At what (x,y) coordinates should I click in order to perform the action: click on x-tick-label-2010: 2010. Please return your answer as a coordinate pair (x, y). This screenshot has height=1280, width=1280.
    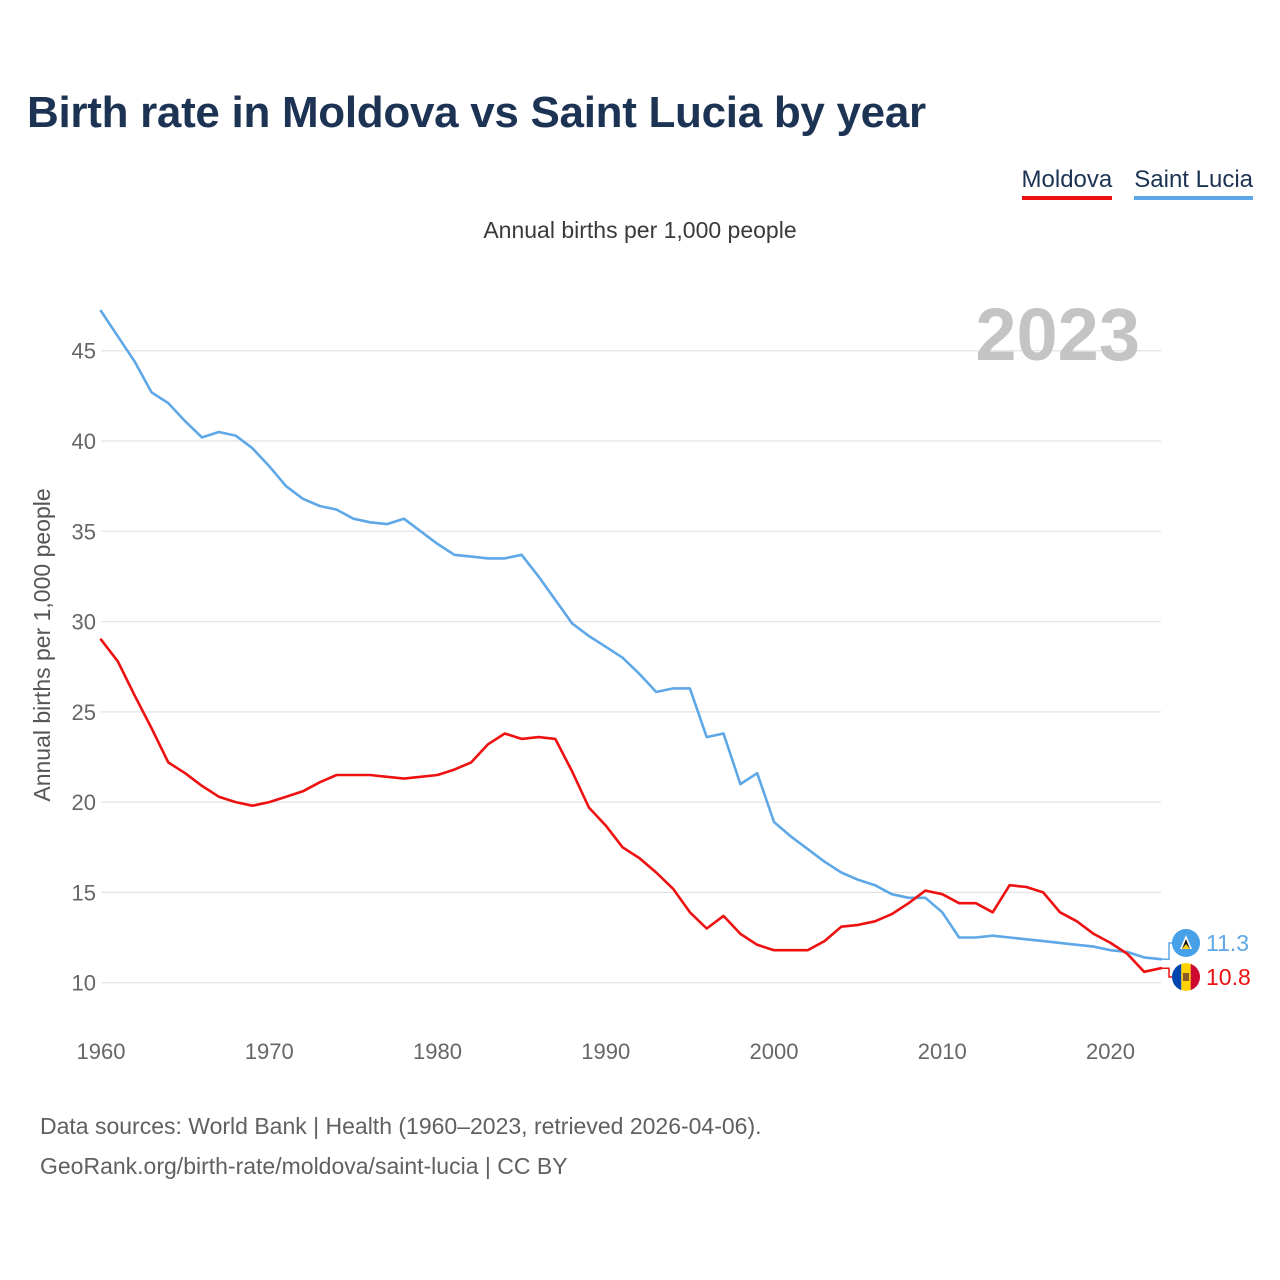
    Looking at the image, I should click on (942, 1051).